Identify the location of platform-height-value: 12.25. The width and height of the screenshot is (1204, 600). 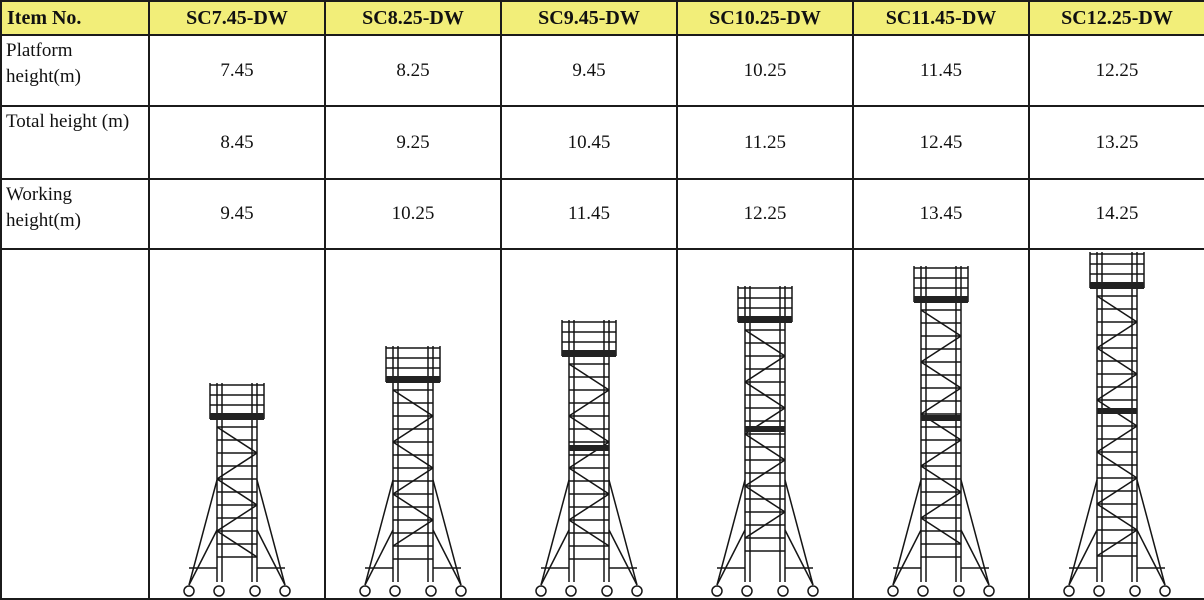
(1116, 70).